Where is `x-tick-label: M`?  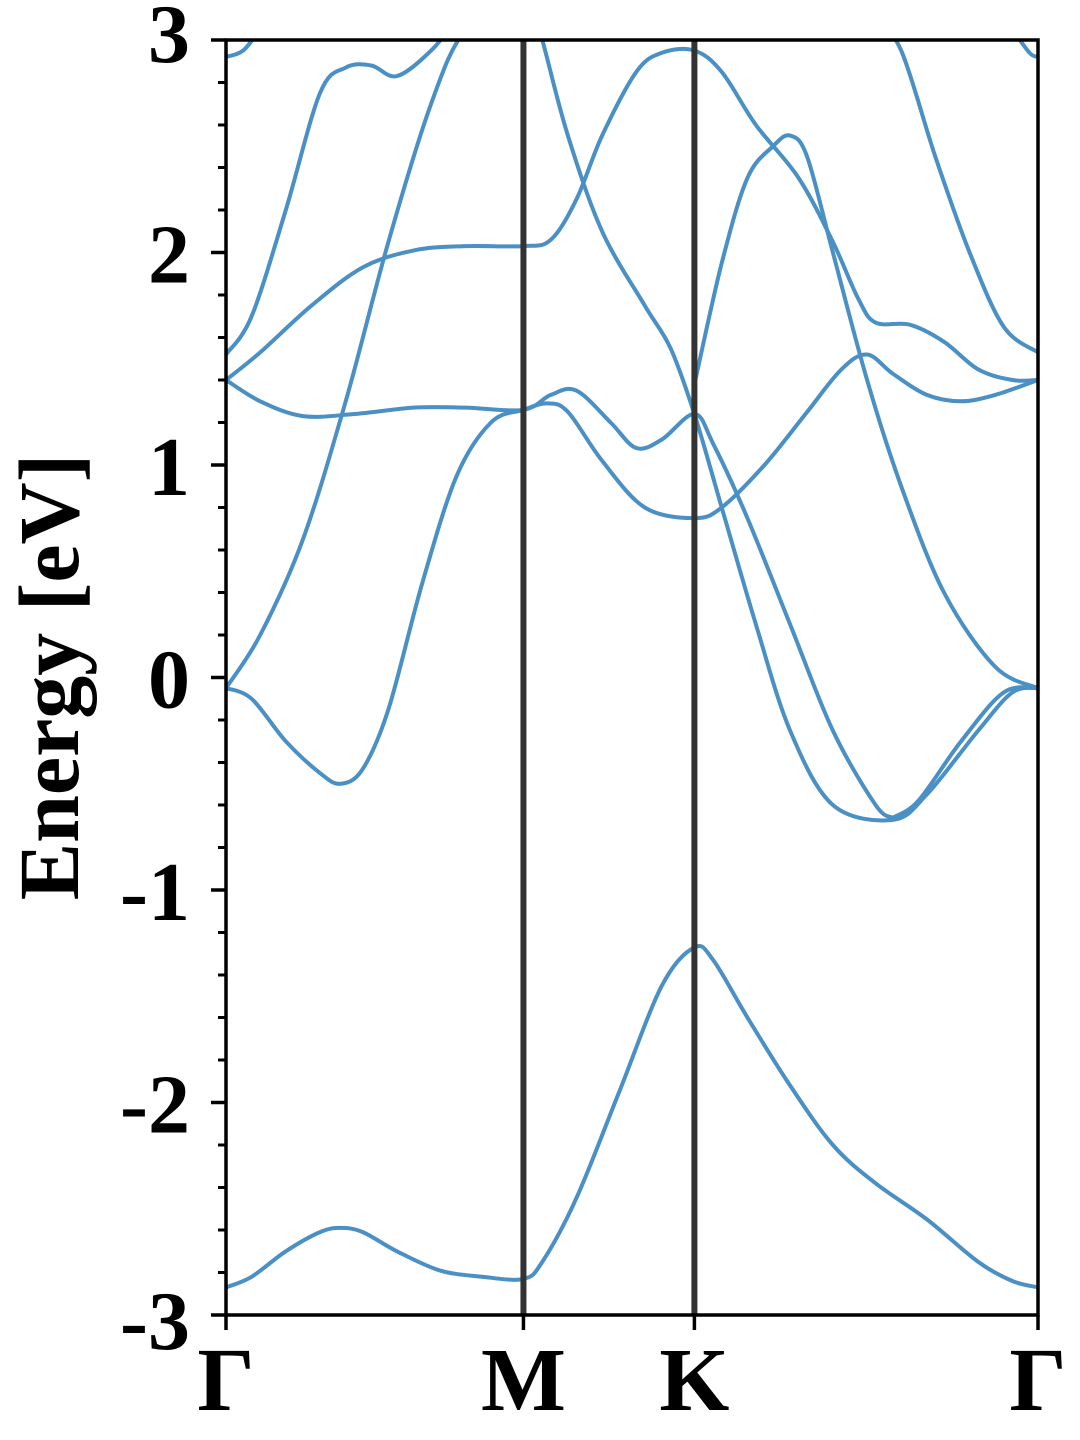
x-tick-label: M is located at coordinates (523, 1380).